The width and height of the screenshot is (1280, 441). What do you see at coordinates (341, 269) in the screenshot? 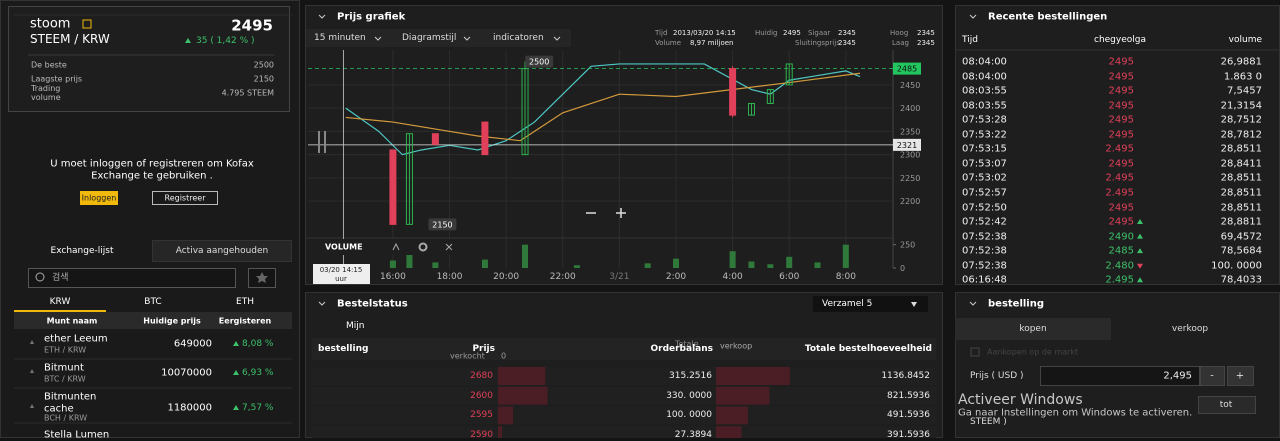
I see `tooltip-time: 03/20 14:15` at bounding box center [341, 269].